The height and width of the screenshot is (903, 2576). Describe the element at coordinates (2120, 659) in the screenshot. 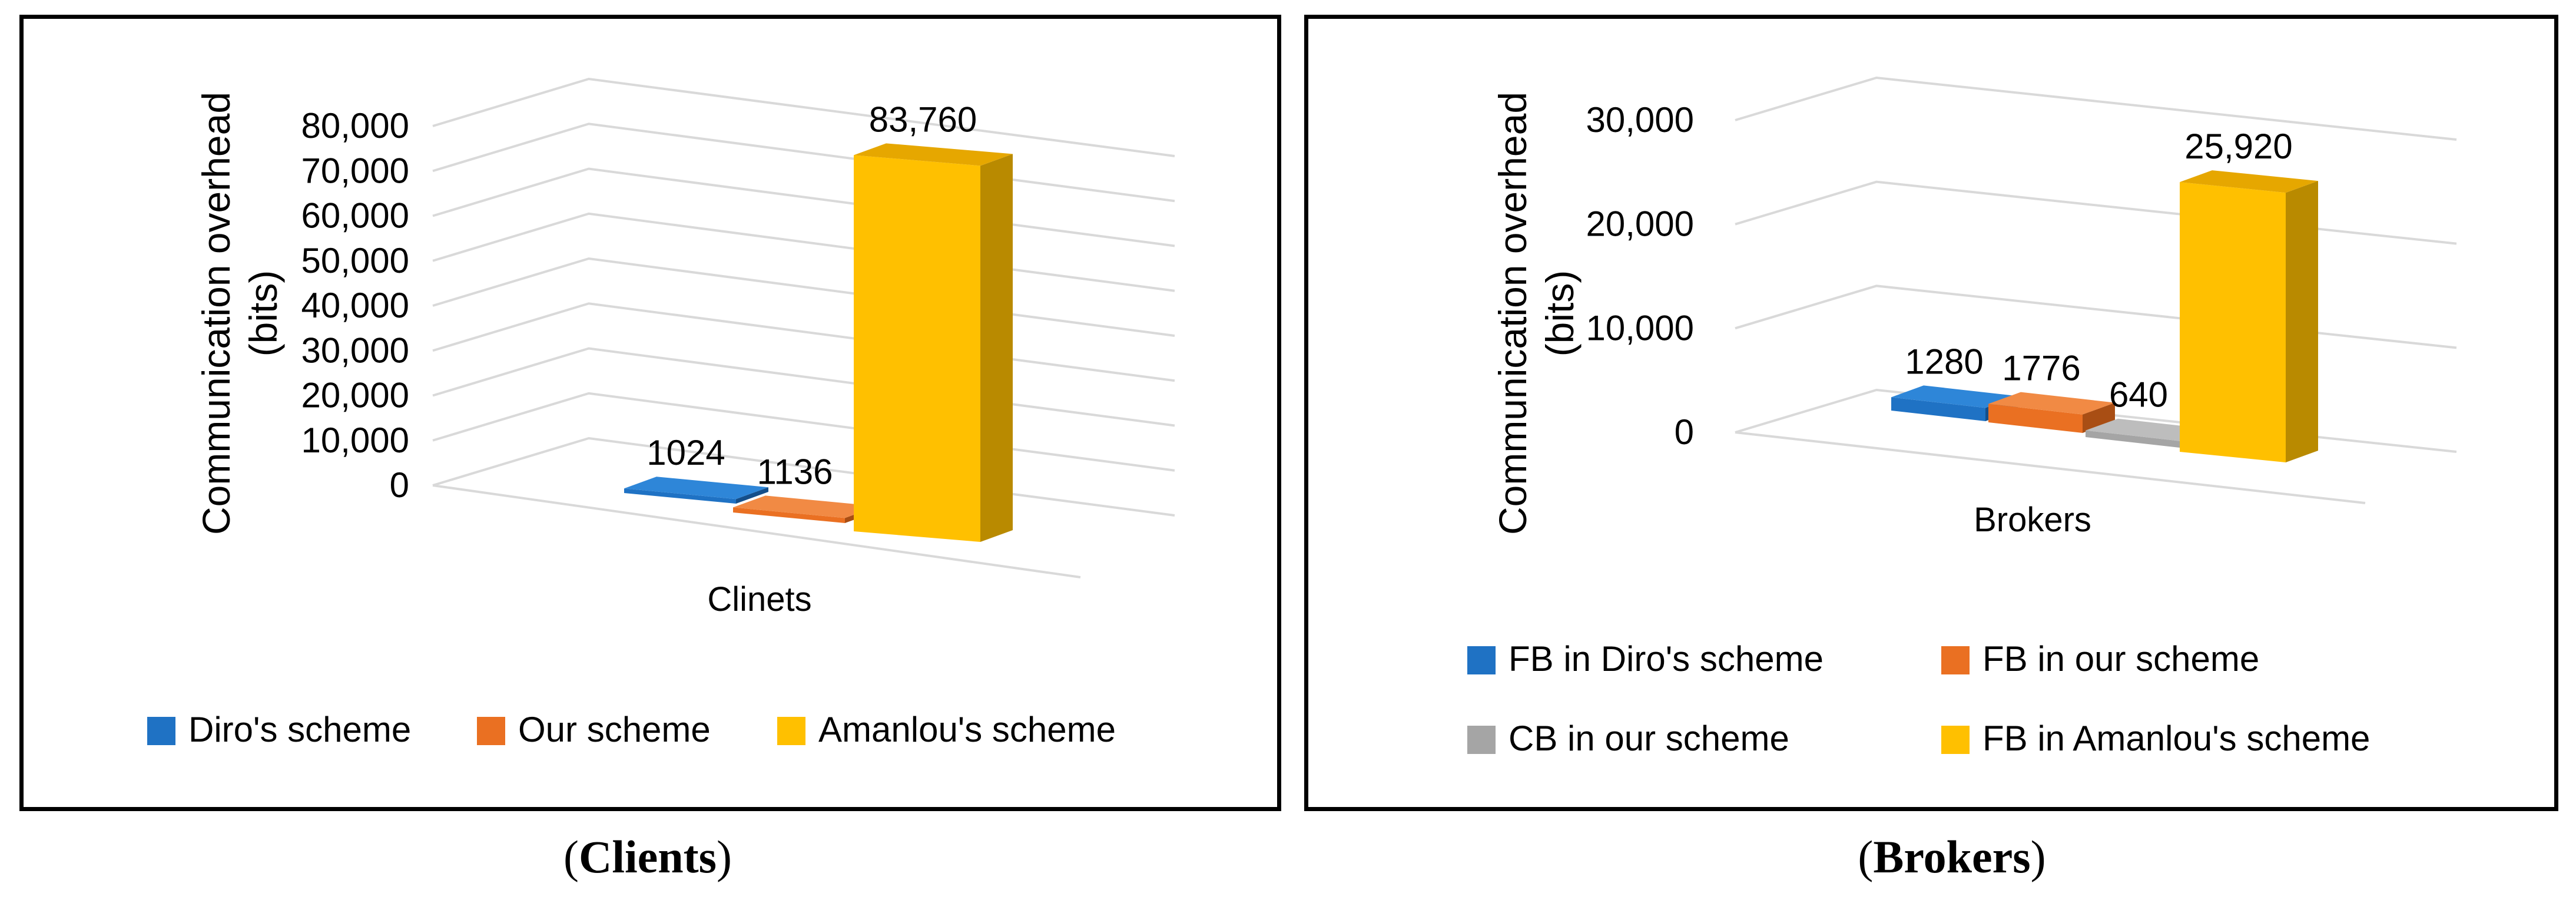

I see `legend-label: FB in our scheme` at that location.